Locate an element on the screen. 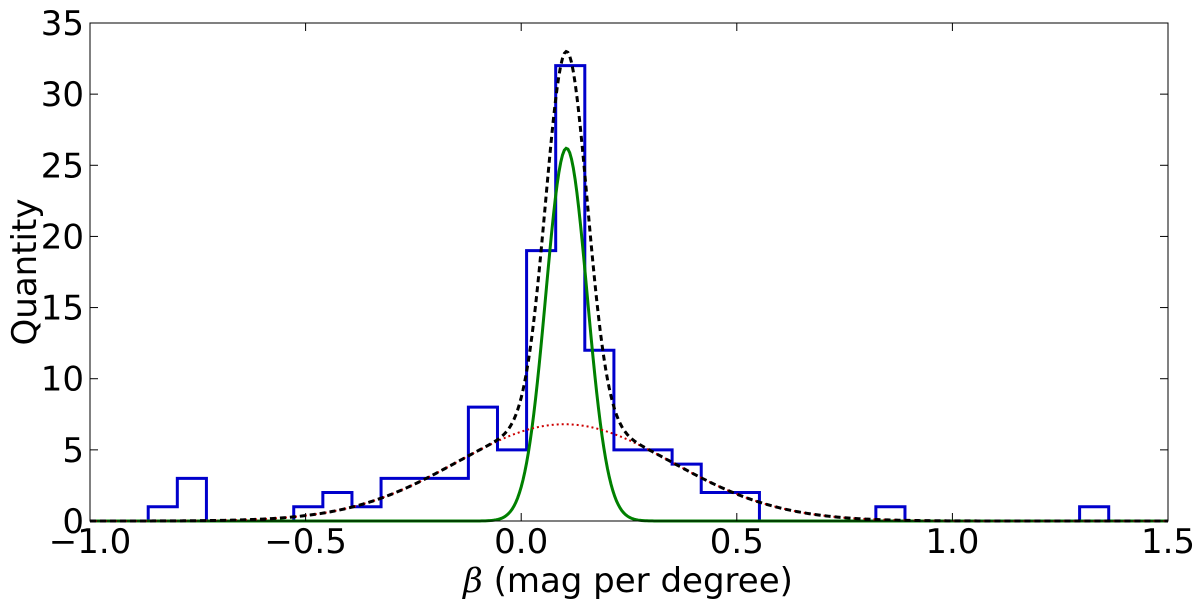  y-tick-label: 20 is located at coordinates (62, 237).